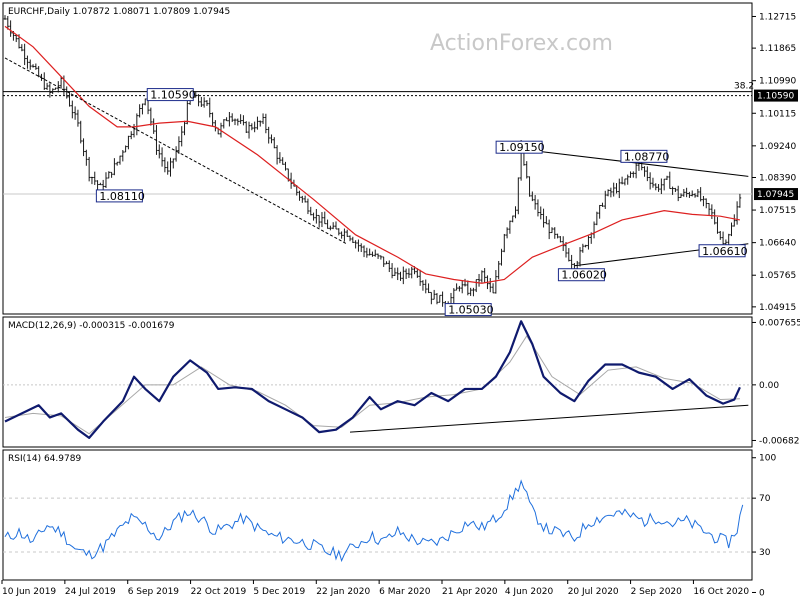  I want to click on time-tick-label: 20 Jul 2020, so click(593, 592).